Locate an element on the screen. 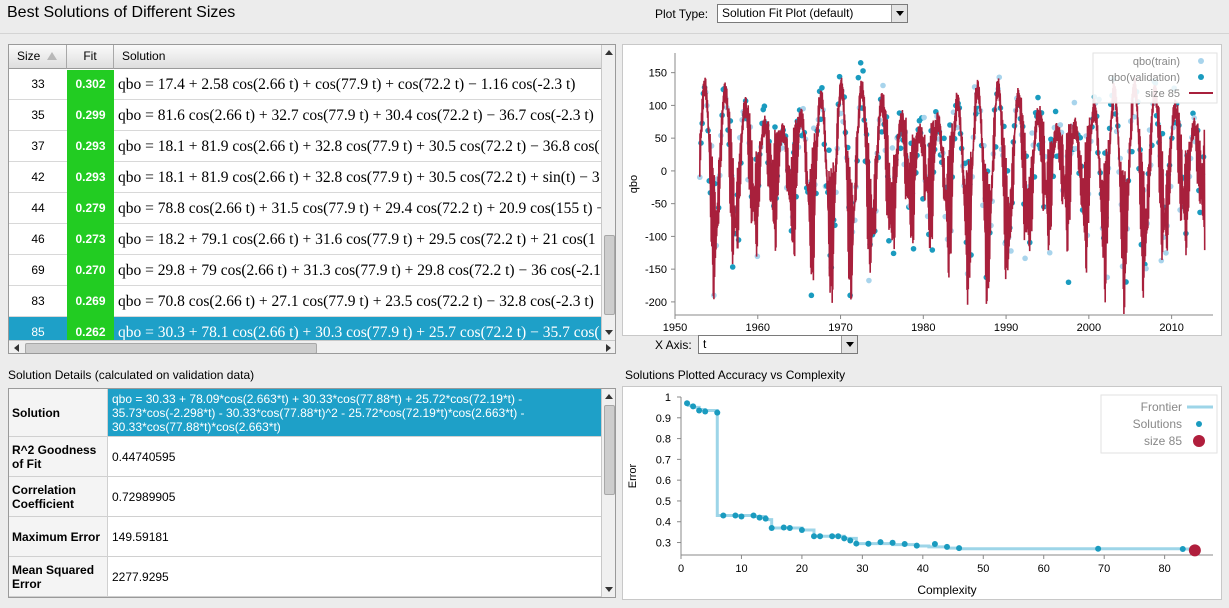 Image resolution: width=1229 pixels, height=608 pixels. table-vertical-scrollbar is located at coordinates (608, 192).